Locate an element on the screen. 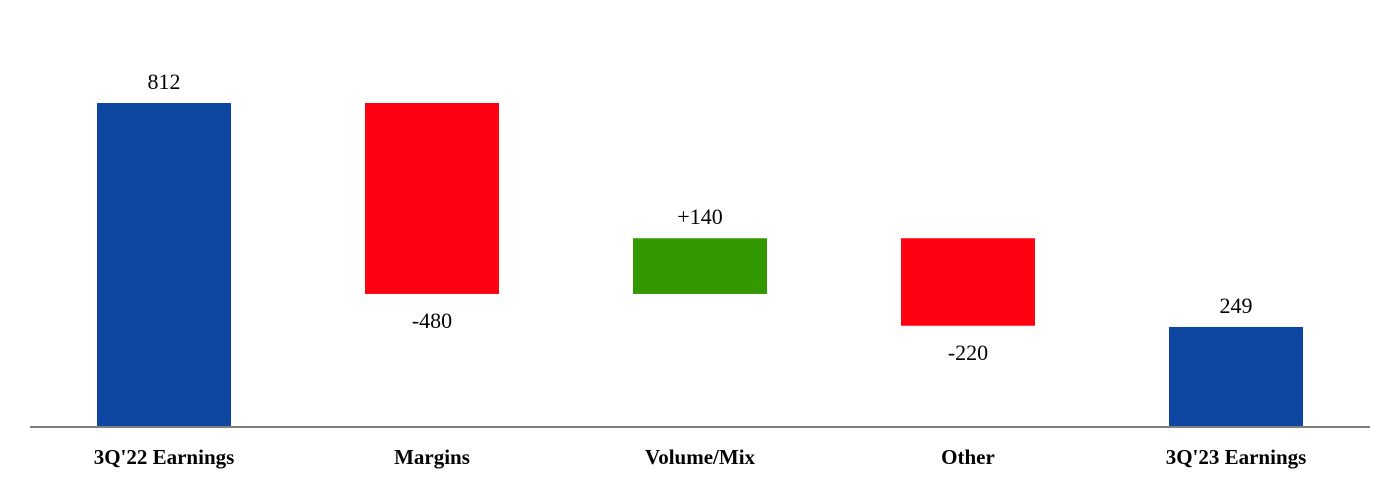 The width and height of the screenshot is (1400, 500). data-label-3q-22-earnings: 812 is located at coordinates (164, 81).